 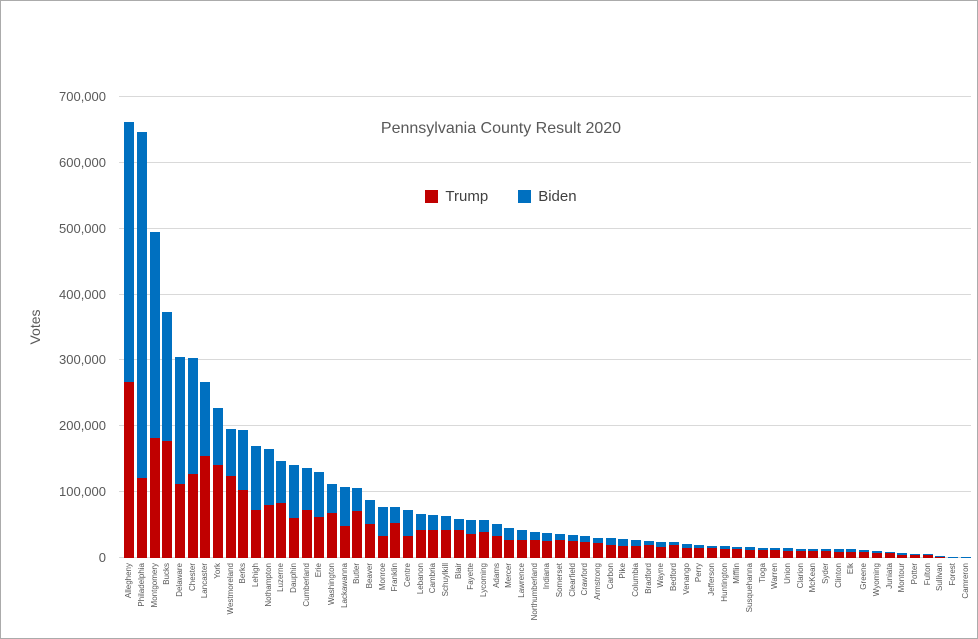 I want to click on x-axis-label: Perry, so click(x=699, y=573).